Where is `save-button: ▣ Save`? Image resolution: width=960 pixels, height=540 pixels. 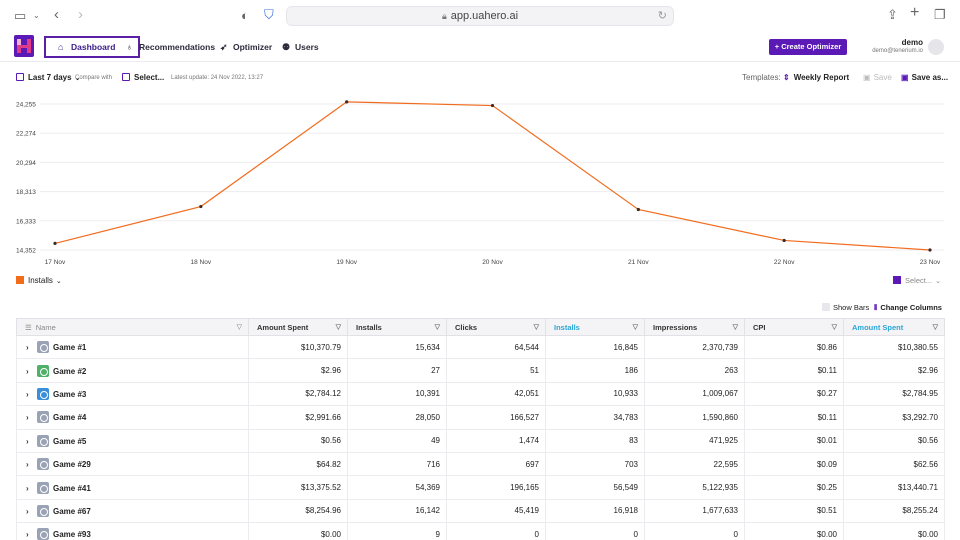 save-button: ▣ Save is located at coordinates (877, 78).